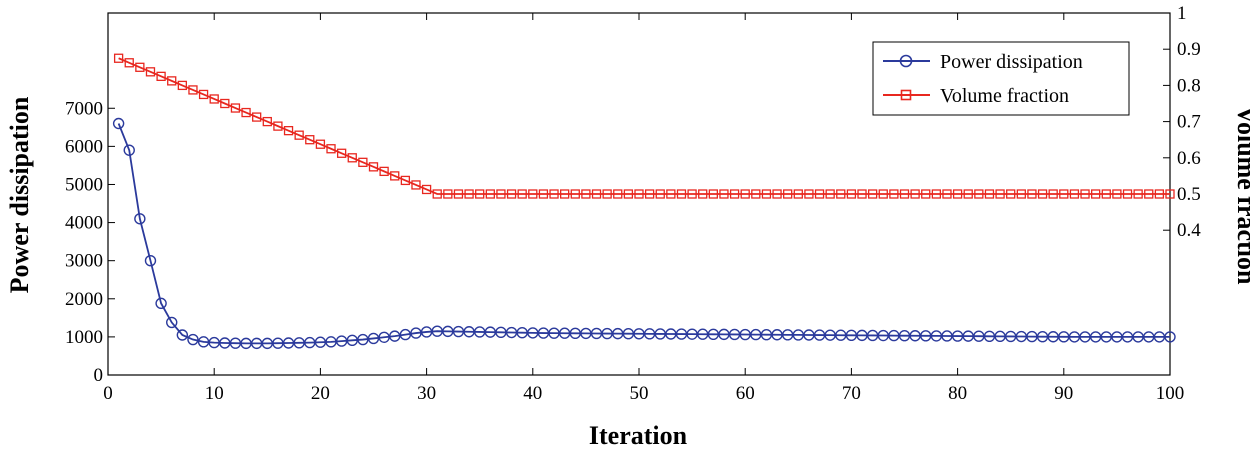 The width and height of the screenshot is (1250, 452). I want to click on legend: Power dissipation Volume fraction, so click(1001, 78).